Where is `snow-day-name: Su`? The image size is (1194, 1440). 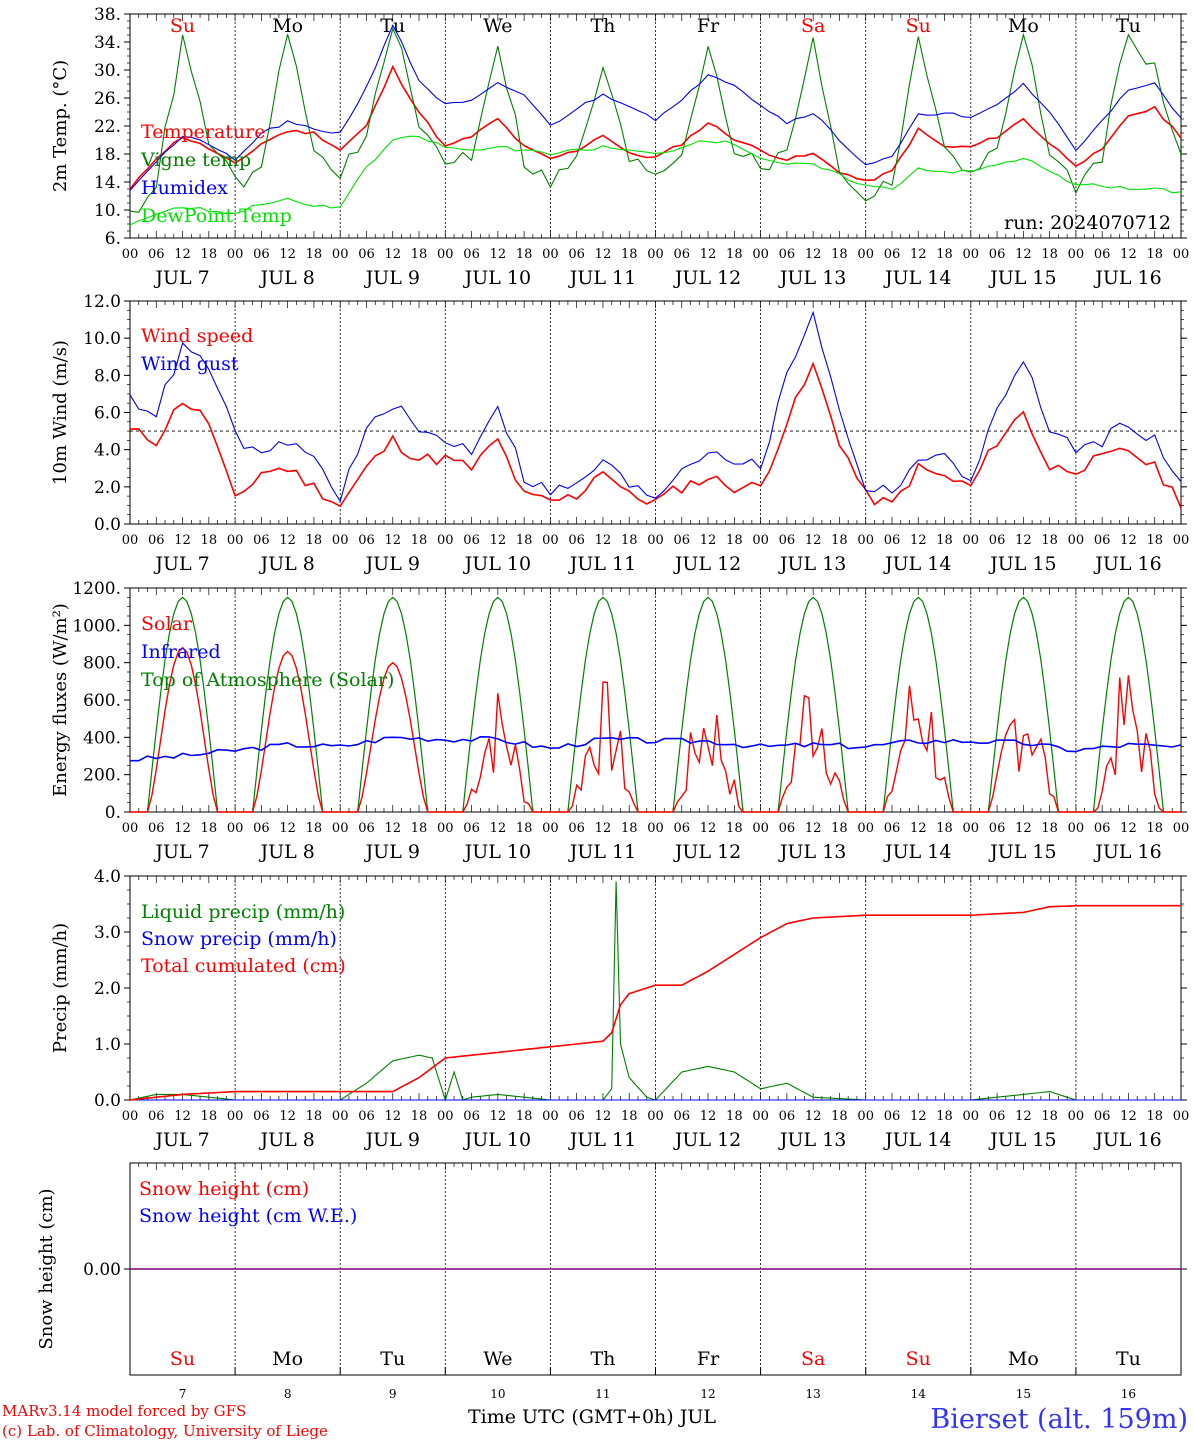 snow-day-name: Su is located at coordinates (182, 1359).